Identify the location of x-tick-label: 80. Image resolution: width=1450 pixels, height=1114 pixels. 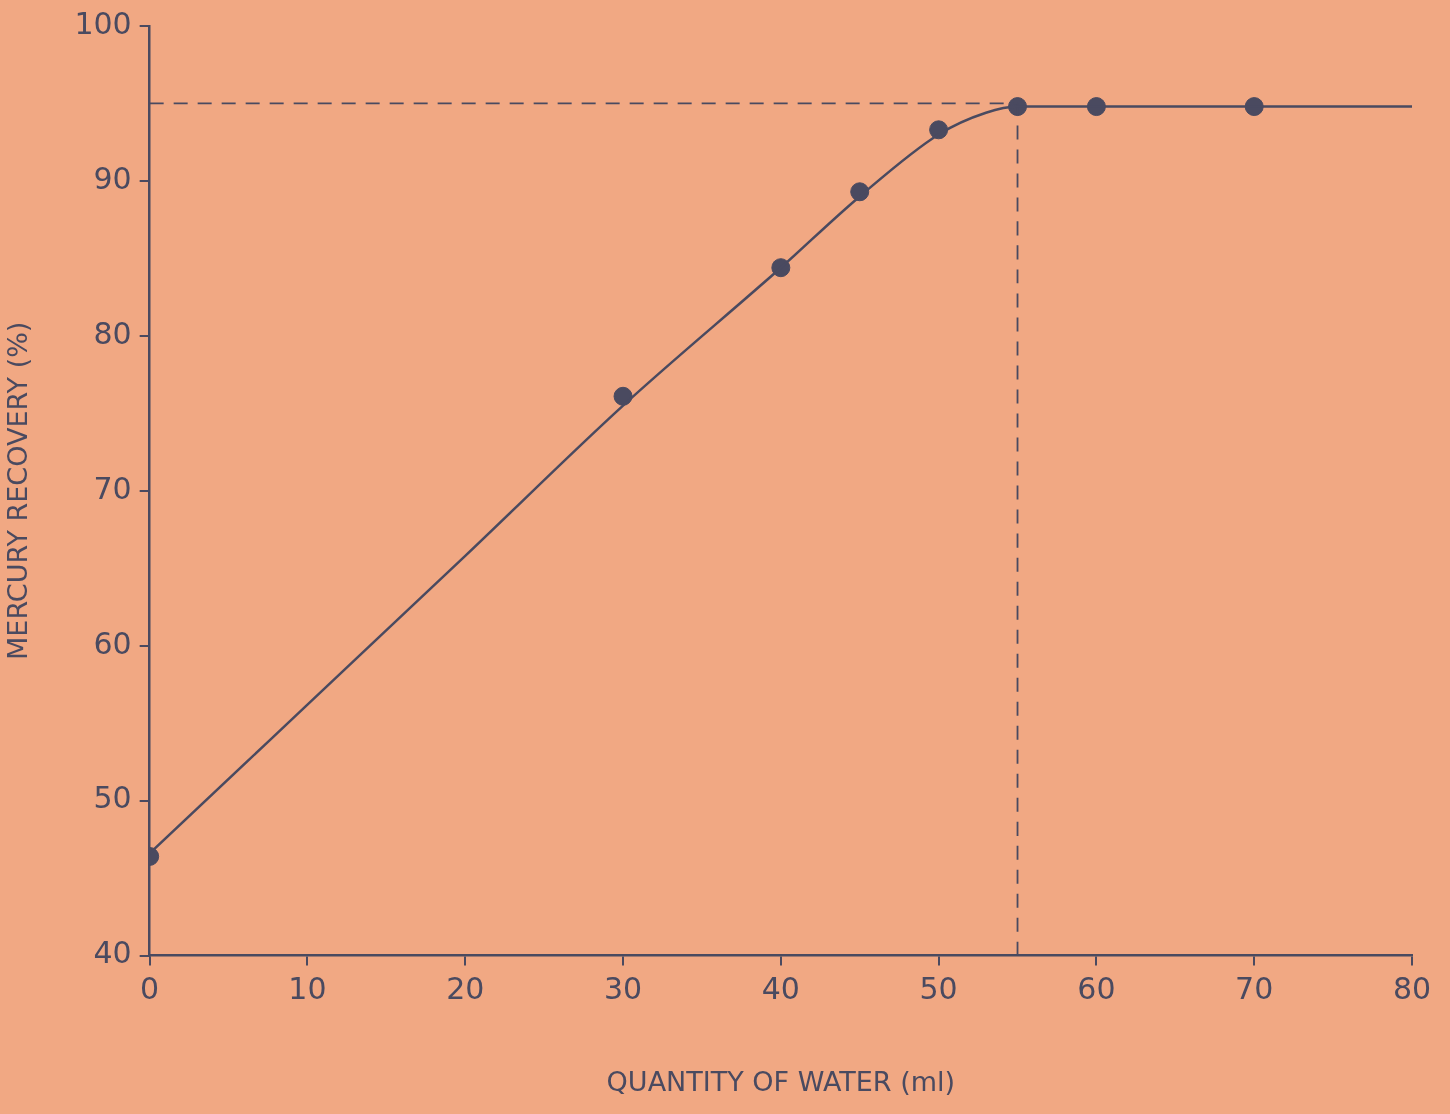
(1412, 989).